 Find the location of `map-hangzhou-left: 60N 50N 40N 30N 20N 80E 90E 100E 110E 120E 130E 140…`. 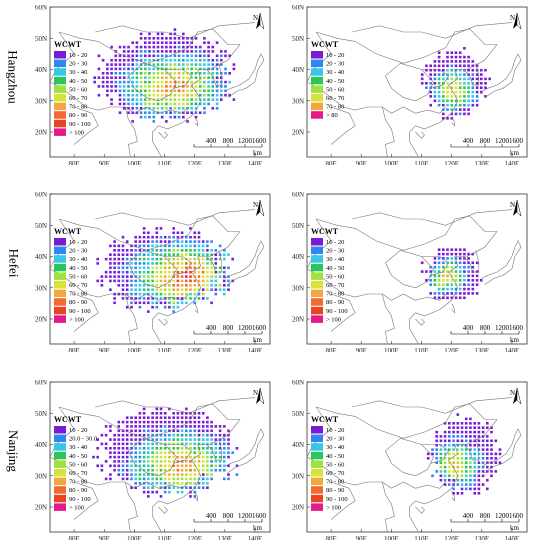

map-hangzhou-left: 60N 50N 40N 30N 20N 80E 90E 100E 110E 120E 130E 140… is located at coordinates (153, 85).